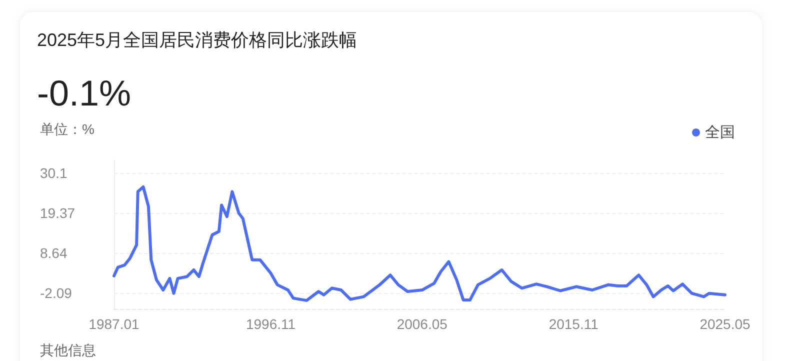  What do you see at coordinates (573, 324) in the screenshot?
I see `x-tick-label: 2015.11` at bounding box center [573, 324].